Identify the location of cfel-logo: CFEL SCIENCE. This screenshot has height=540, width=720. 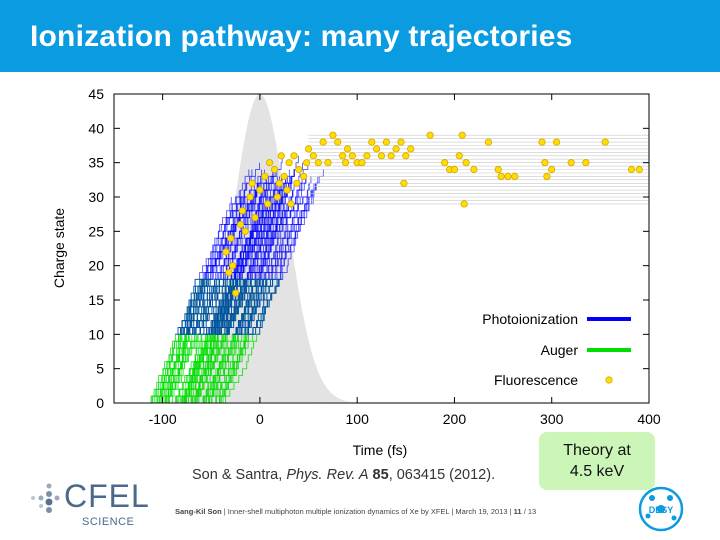
(86, 504).